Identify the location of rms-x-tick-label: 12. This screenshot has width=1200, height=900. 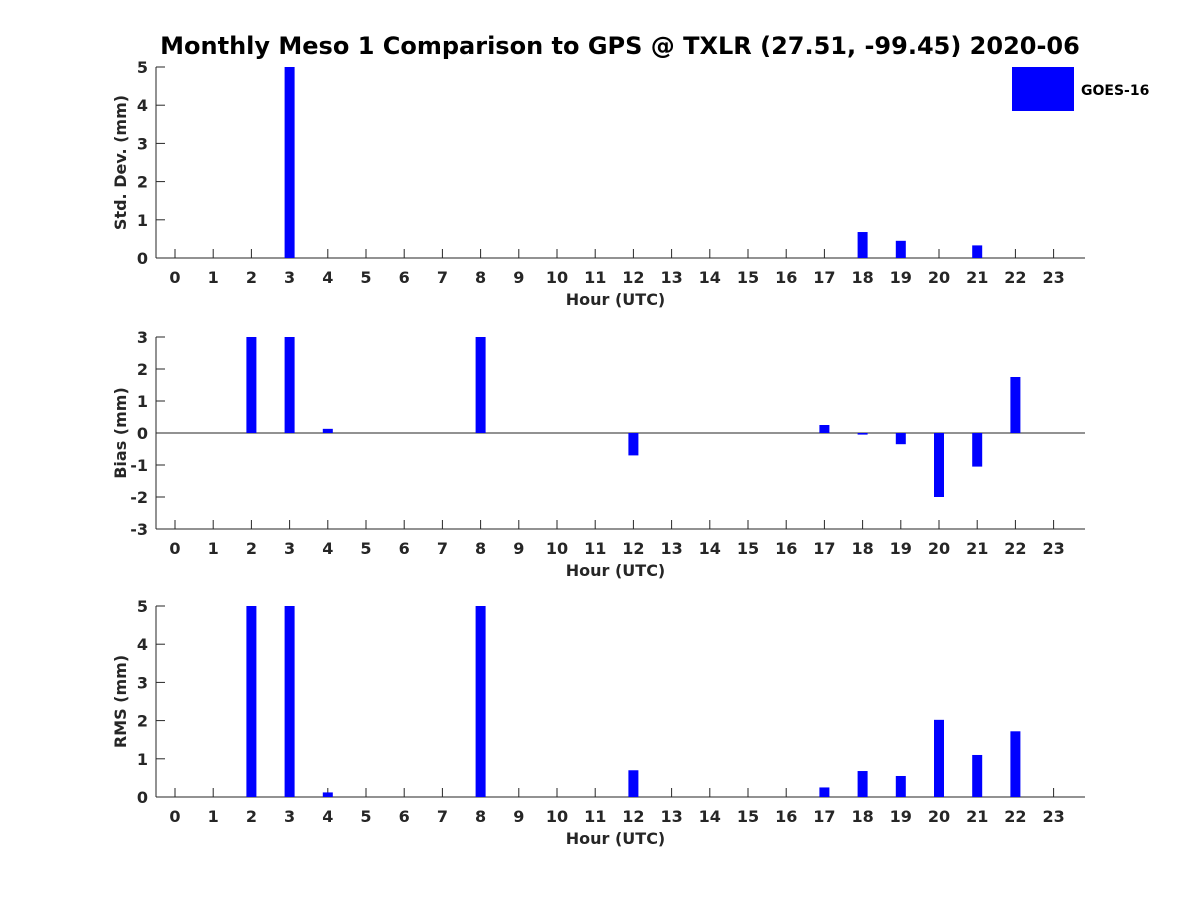
(633, 816).